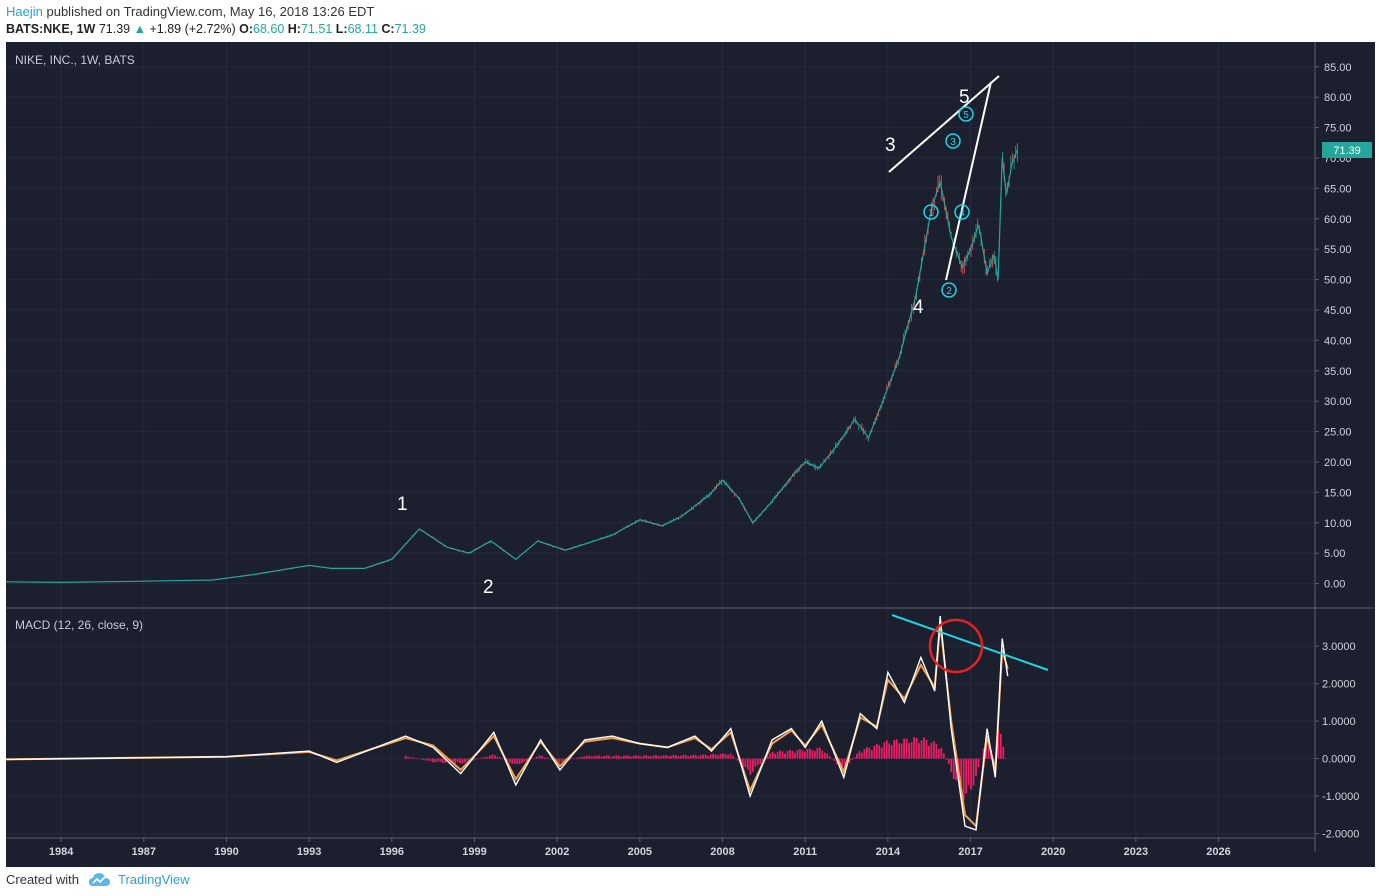 This screenshot has height=896, width=1380. Describe the element at coordinates (944, 124) in the screenshot. I see `wedge-upper-line` at that location.